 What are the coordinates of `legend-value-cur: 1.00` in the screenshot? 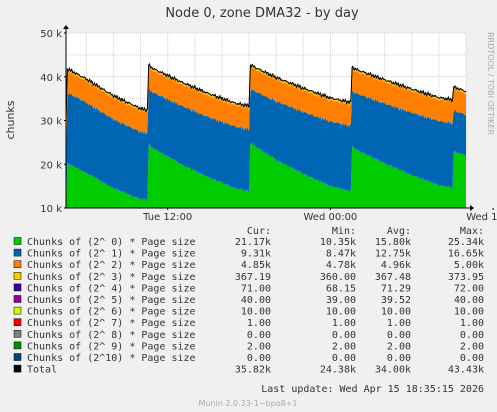 It's located at (259, 323).